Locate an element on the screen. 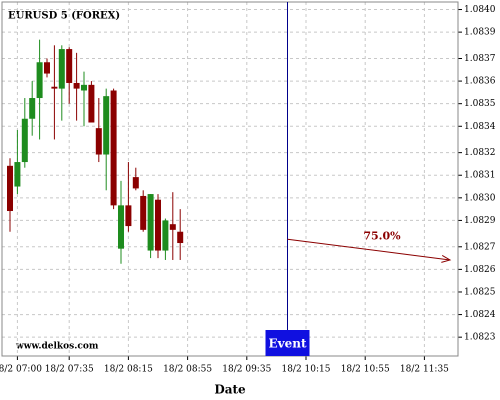 This screenshot has height=400, width=500. event-box is located at coordinates (287, 343).